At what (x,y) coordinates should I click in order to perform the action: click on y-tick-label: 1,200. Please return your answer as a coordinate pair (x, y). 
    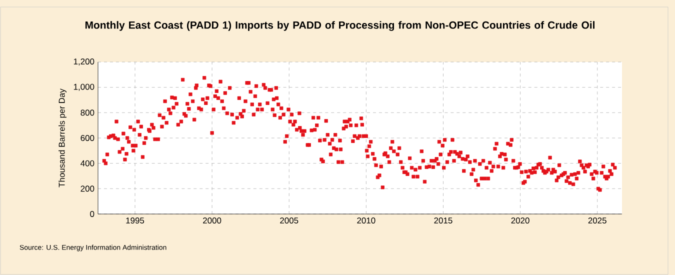
    Looking at the image, I should click on (84, 62).